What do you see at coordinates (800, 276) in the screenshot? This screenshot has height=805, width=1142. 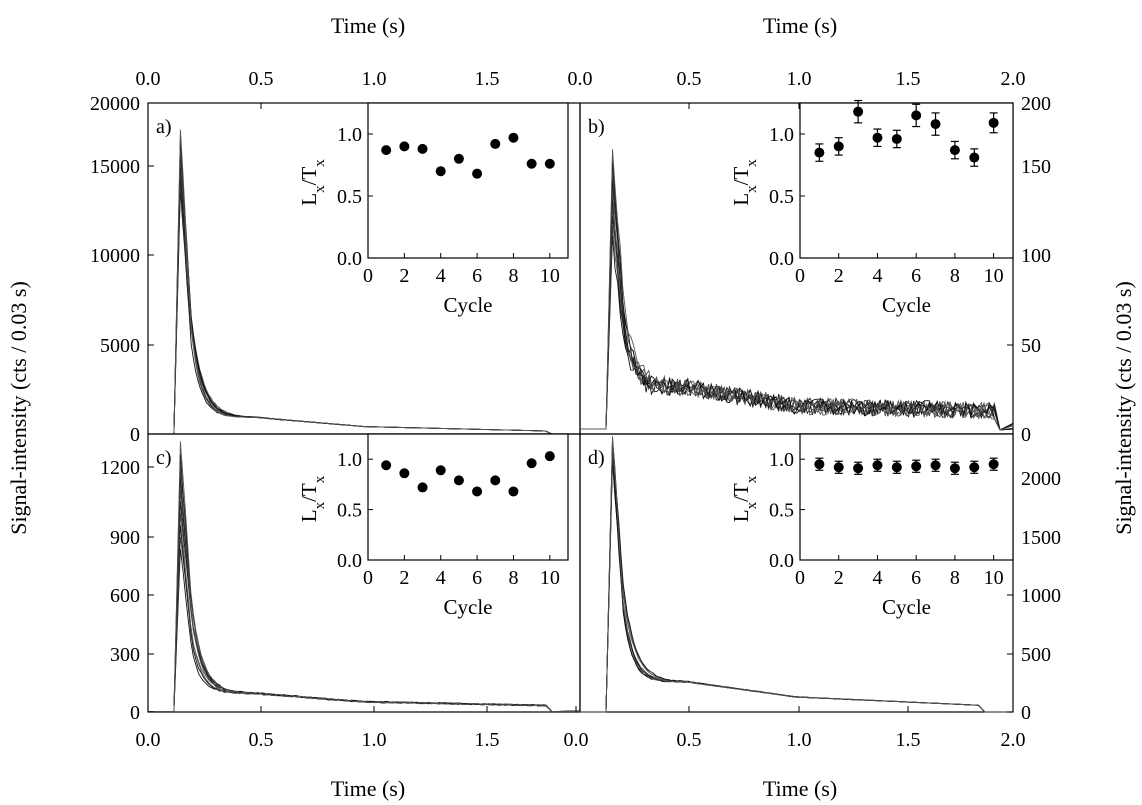 I see `inset-x-tick-label: 0` at bounding box center [800, 276].